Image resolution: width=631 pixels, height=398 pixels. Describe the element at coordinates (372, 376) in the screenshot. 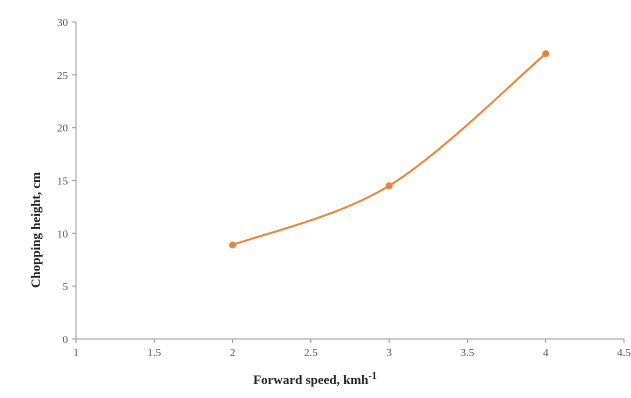

I see `x-axis-title-superscript: -1` at that location.